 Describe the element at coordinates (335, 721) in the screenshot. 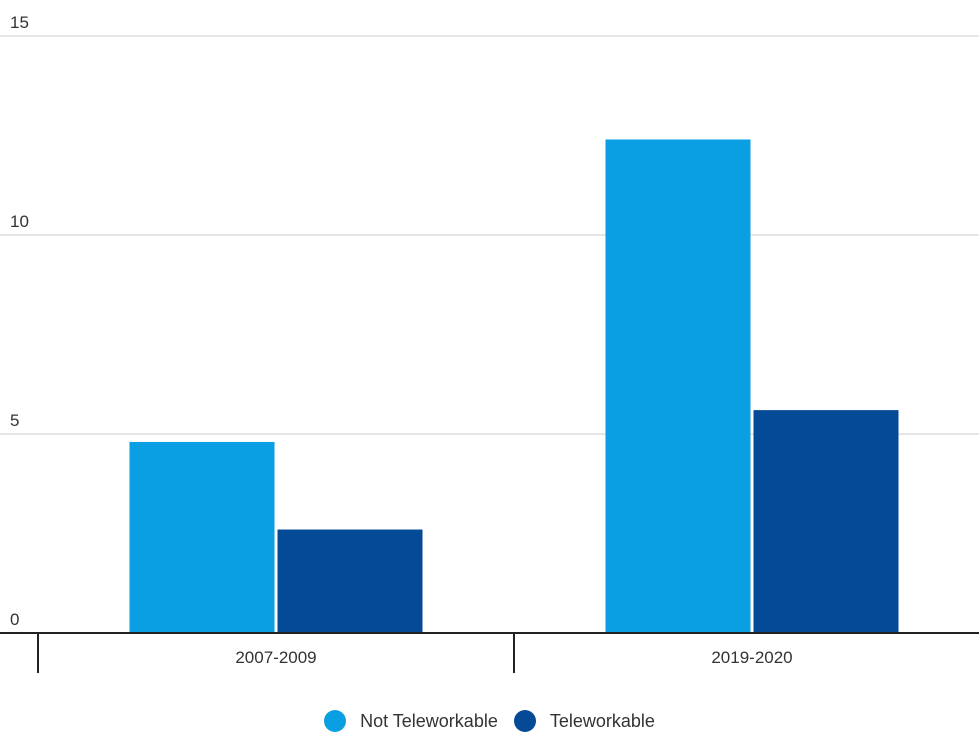

I see `legend-swatch-not-teleworkable` at that location.